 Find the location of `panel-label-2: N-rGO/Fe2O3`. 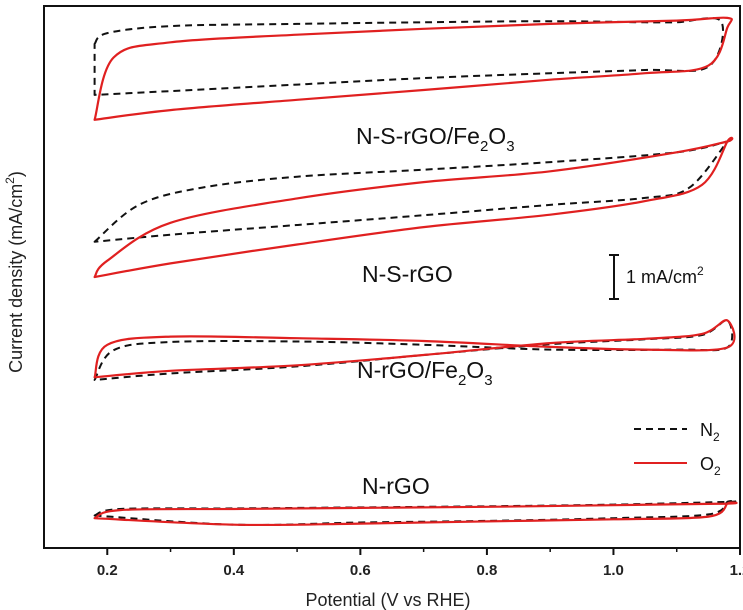

panel-label-2: N-rGO/Fe2O3 is located at coordinates (425, 373).